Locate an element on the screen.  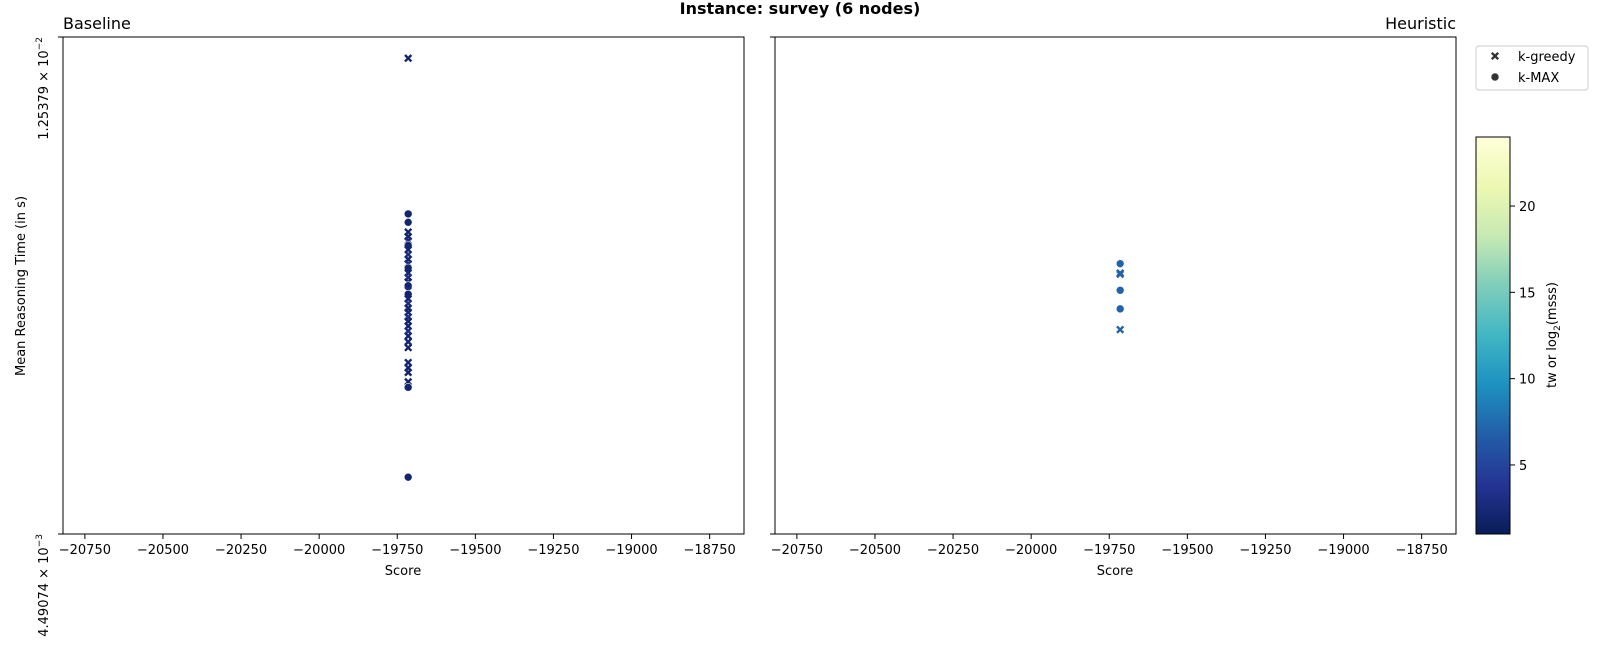
colorbar-tick-label: 5 is located at coordinates (1523, 466).